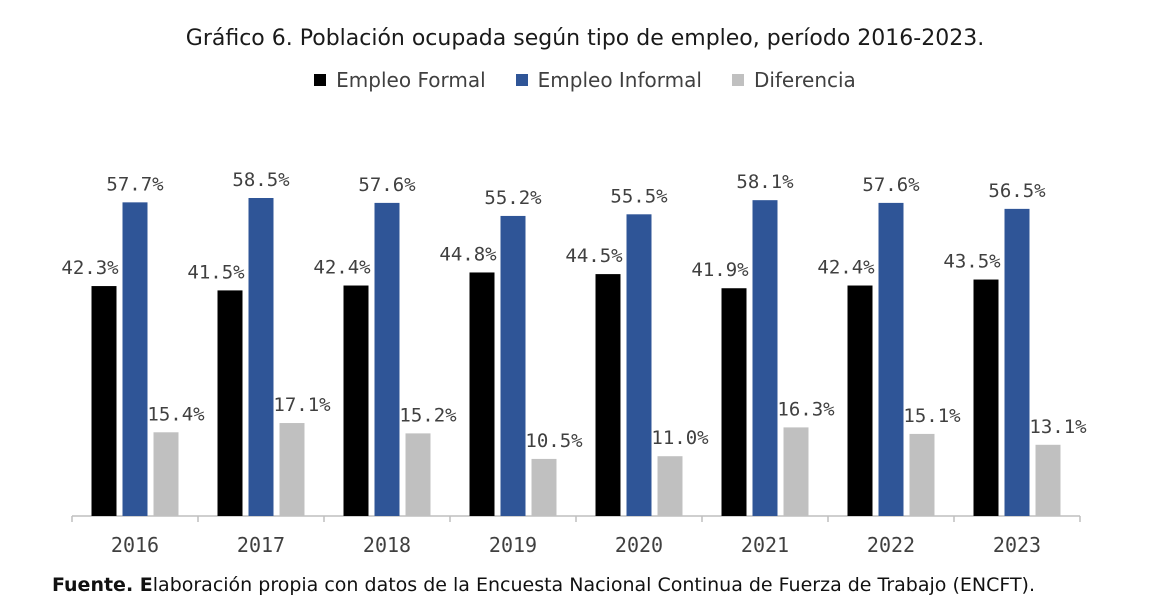 The image size is (1170, 615). What do you see at coordinates (216, 272) in the screenshot?
I see `data-label-2017-0: 41.5%` at bounding box center [216, 272].